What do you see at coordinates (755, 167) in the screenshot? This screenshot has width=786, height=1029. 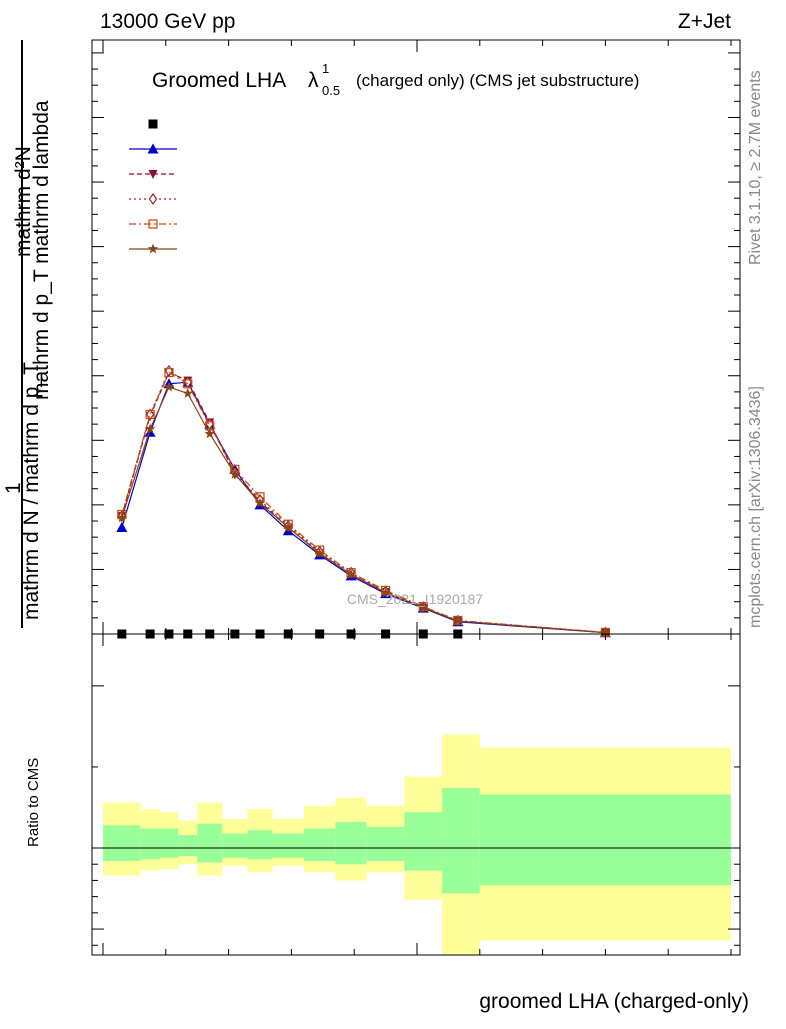 I see `rivet-label: Rivet 3.1.10, ≥ 2.7M events` at bounding box center [755, 167].